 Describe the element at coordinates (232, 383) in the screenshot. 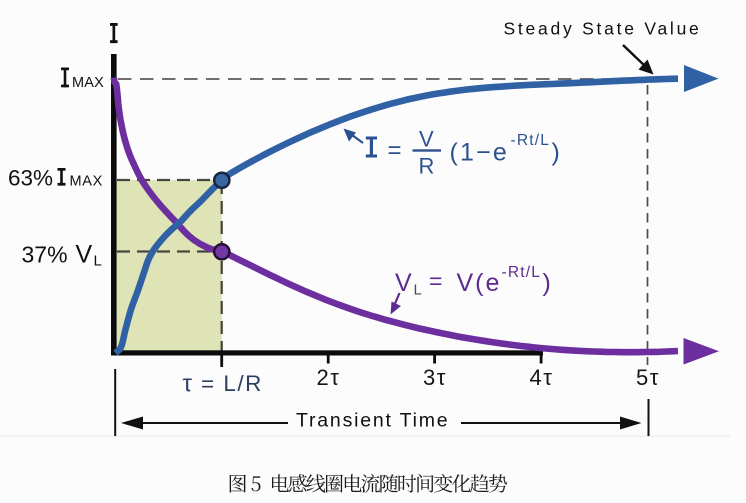

I see `svg-text: = L/R` at that location.